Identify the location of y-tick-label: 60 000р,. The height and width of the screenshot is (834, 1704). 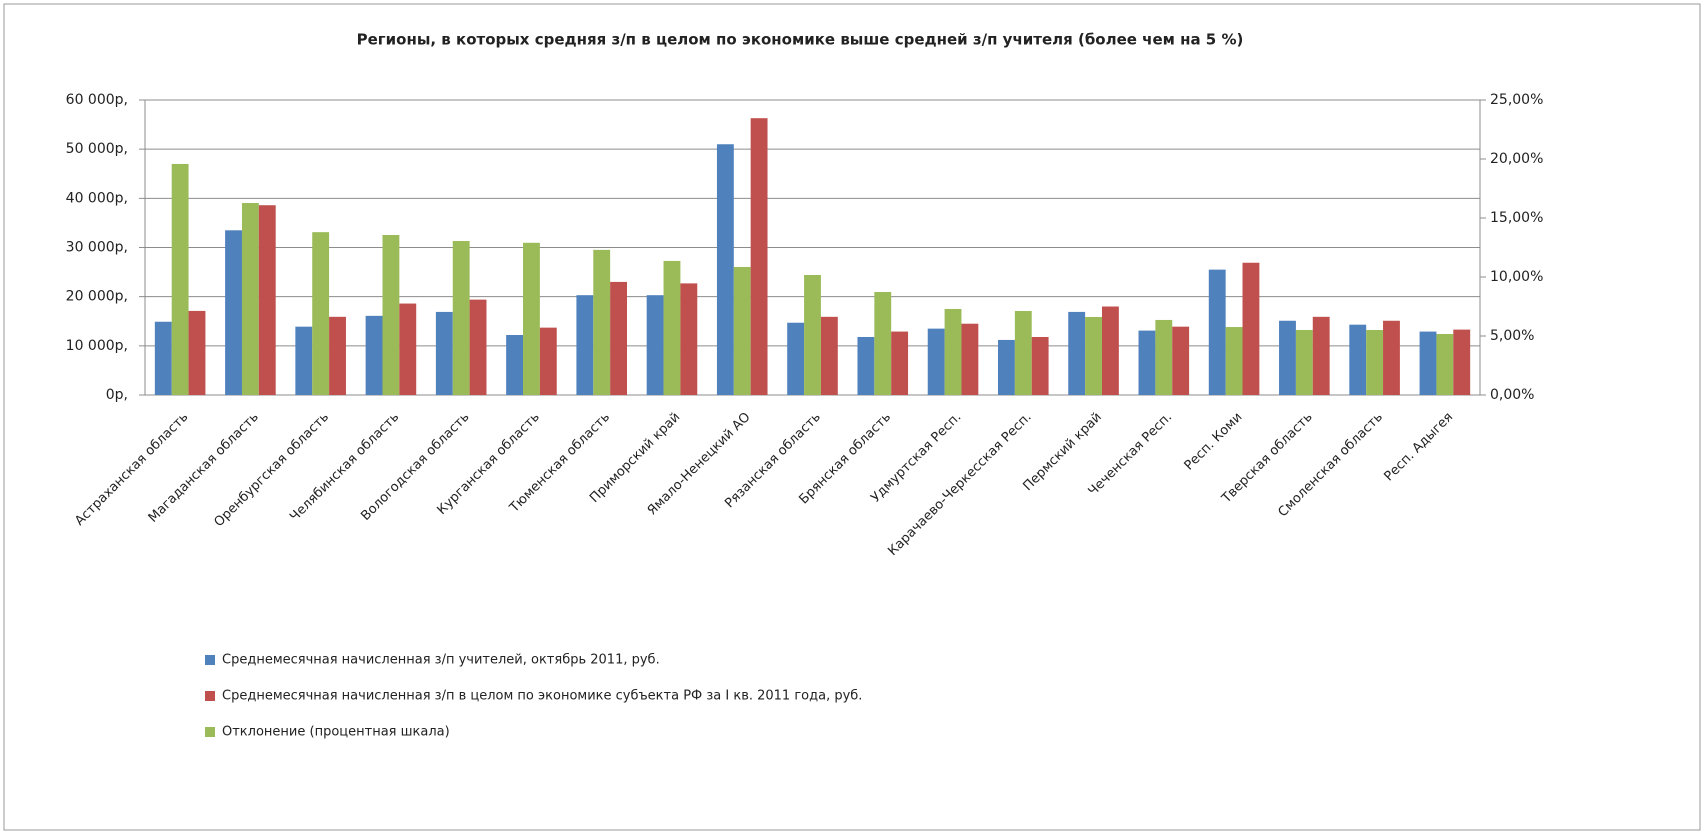
(97, 100).